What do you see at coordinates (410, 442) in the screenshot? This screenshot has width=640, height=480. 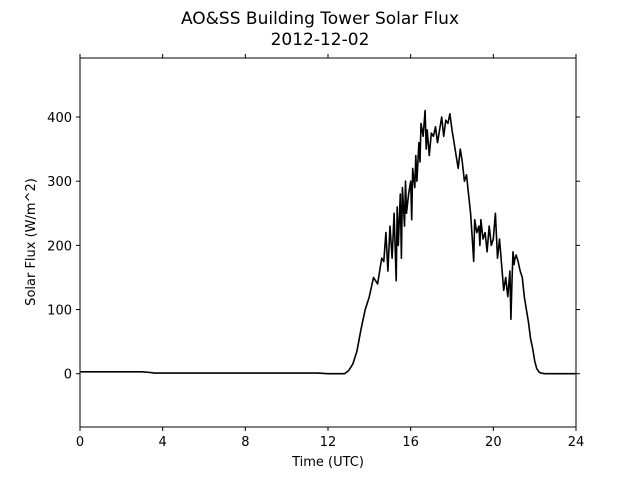 I see `x-tick-label: 16` at bounding box center [410, 442].